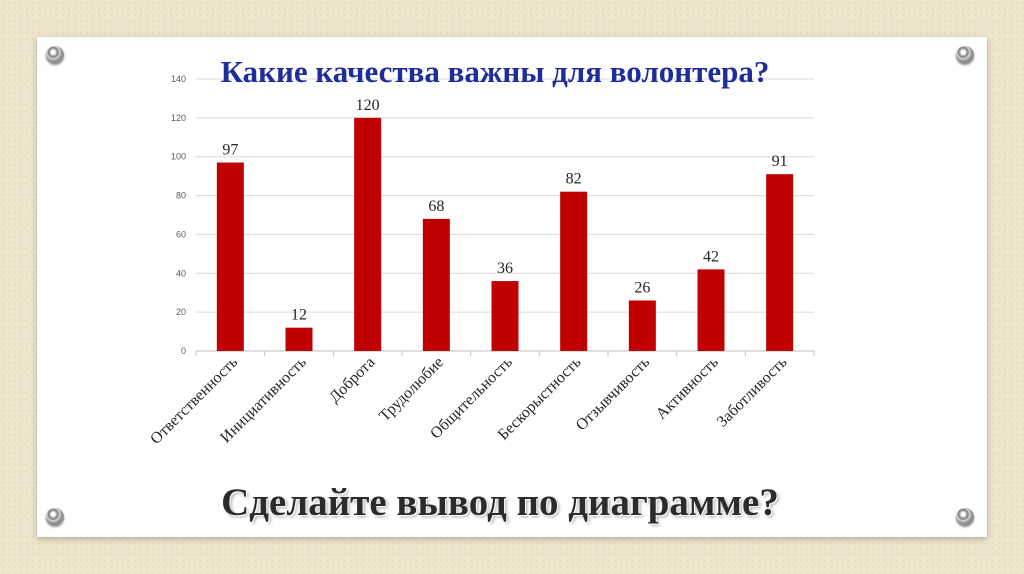  I want to click on data-label: 97, so click(230, 150).